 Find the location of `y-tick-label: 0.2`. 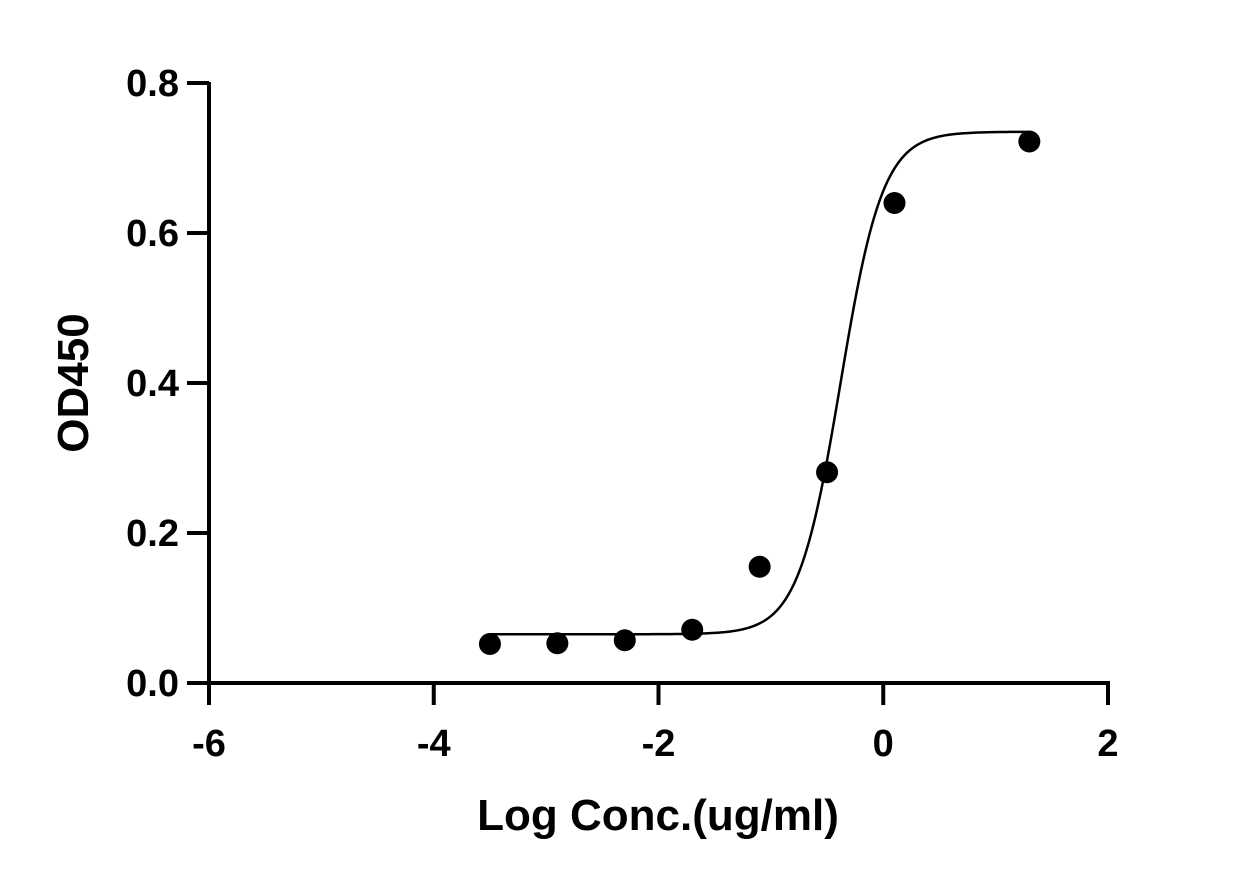

y-tick-label: 0.2 is located at coordinates (152, 534).